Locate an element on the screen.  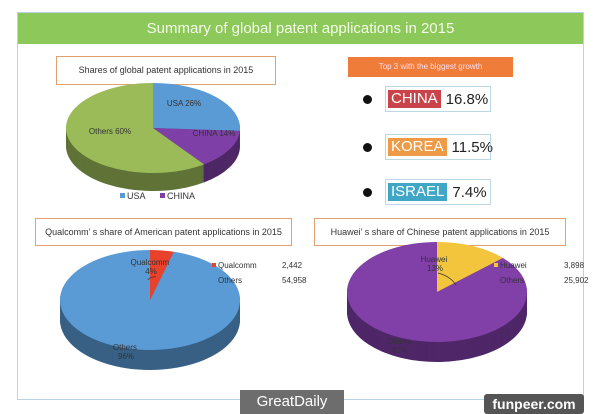
growth-item: CHINA 16.8% is located at coordinates (427, 99).